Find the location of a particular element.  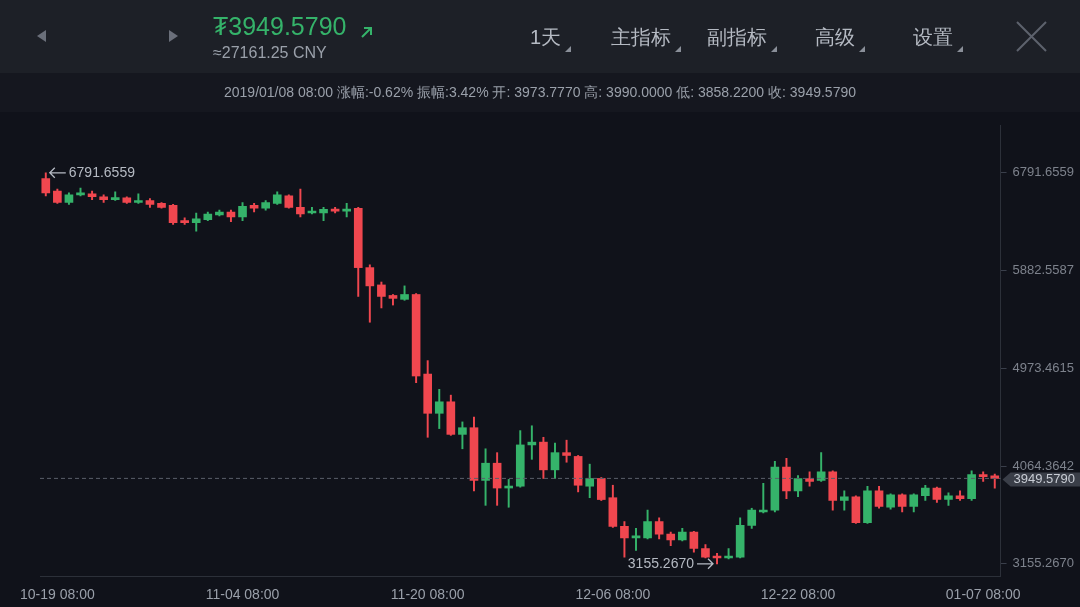

x-tick-label: 11-04 08:00 is located at coordinates (242, 594).